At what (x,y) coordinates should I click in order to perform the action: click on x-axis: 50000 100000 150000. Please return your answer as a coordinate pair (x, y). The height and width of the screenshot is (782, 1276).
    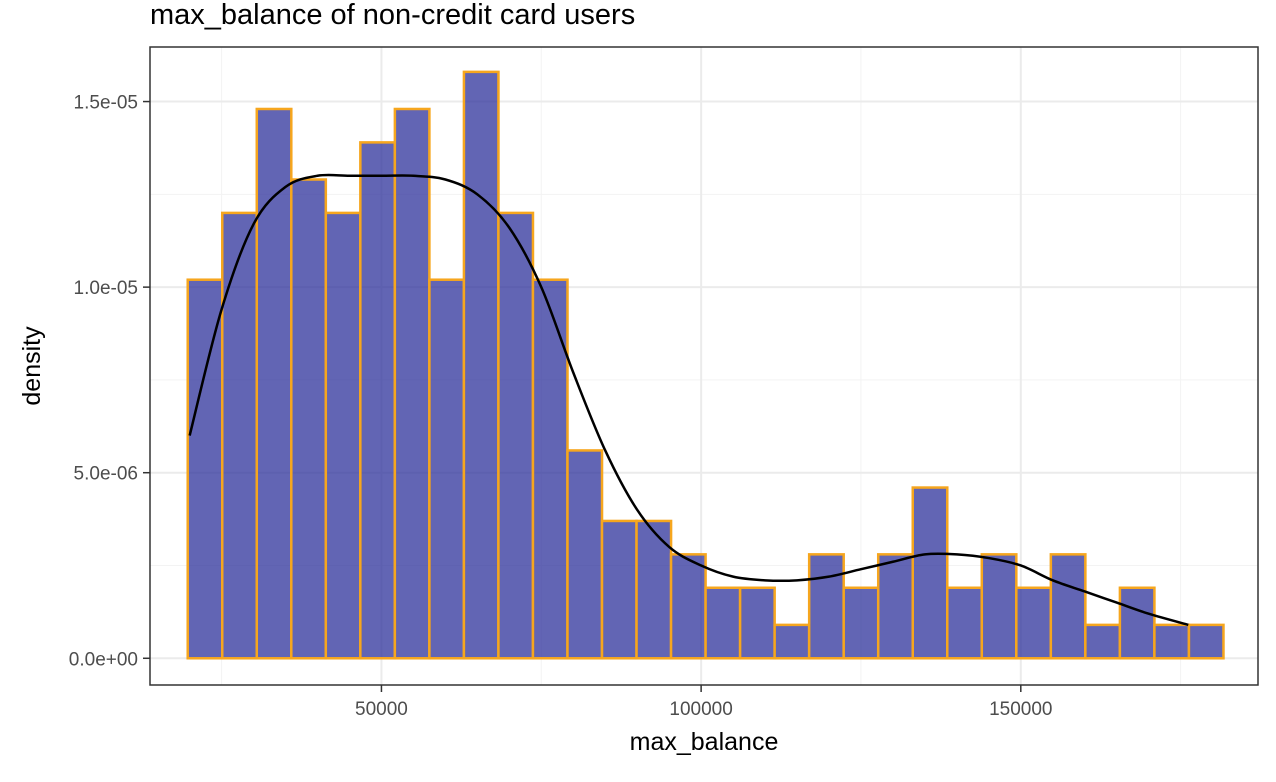
    Looking at the image, I should click on (704, 702).